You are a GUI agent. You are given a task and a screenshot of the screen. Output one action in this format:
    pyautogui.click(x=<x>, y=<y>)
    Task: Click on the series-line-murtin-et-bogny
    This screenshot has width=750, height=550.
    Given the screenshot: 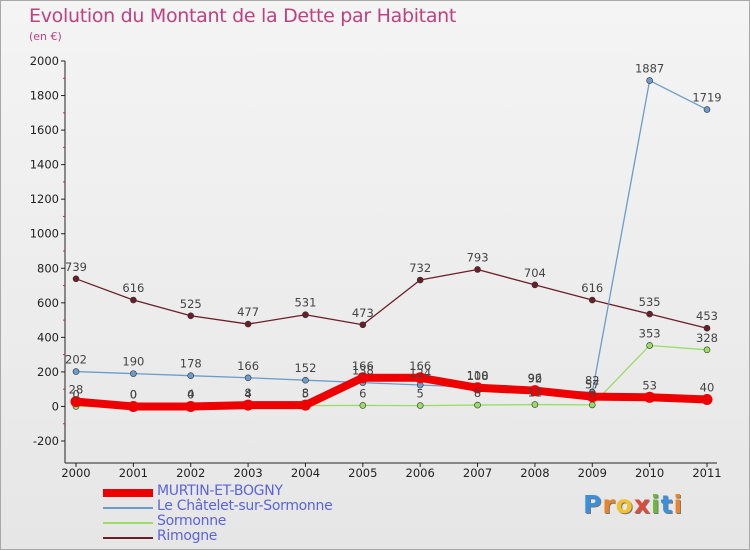 What is the action you would take?
    pyautogui.click(x=391, y=392)
    